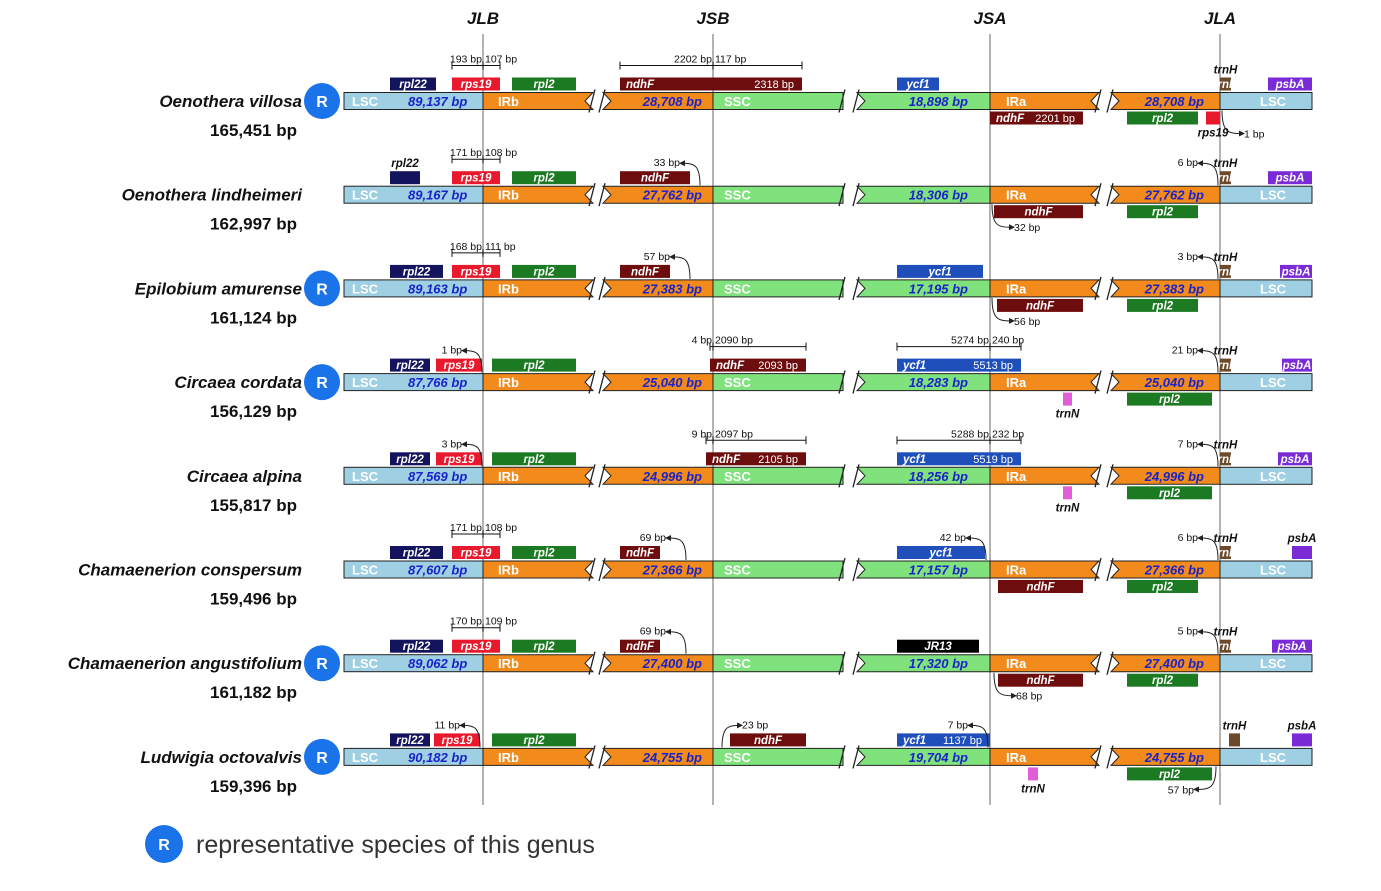  I want to click on ira-size: 24,996 bp, so click(1174, 476).